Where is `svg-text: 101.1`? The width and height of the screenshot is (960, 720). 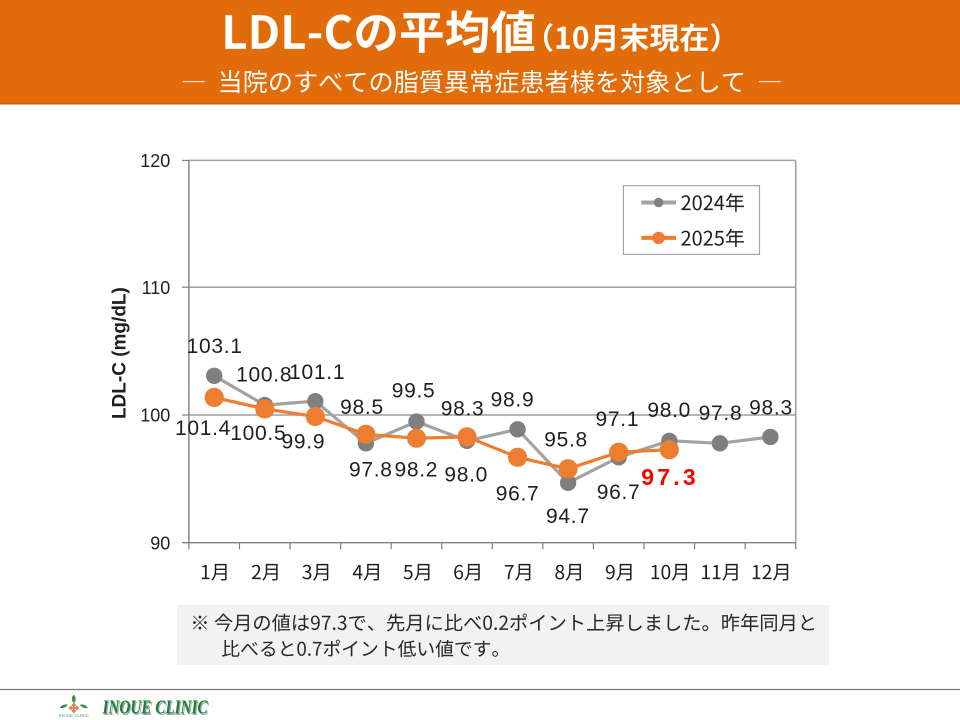 svg-text: 101.1 is located at coordinates (317, 372).